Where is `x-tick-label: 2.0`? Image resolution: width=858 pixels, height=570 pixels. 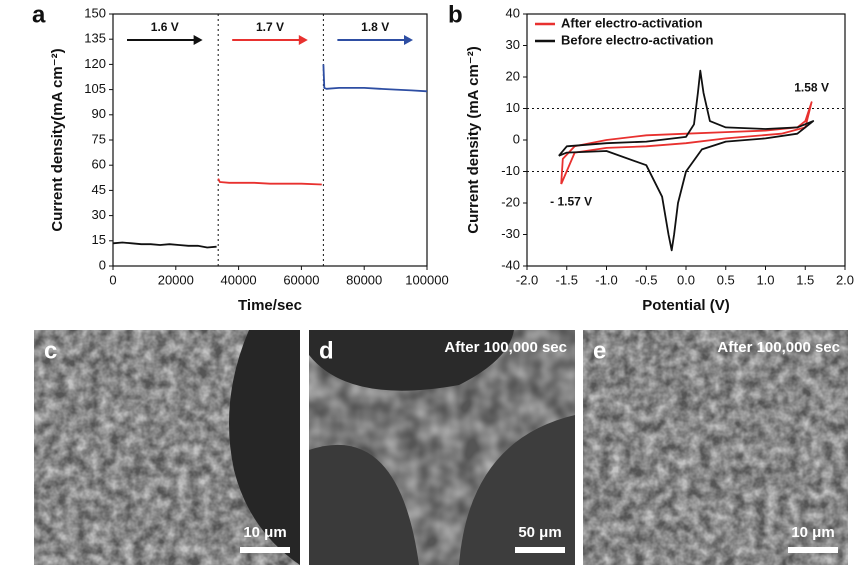
x-tick-label: 2.0 is located at coordinates (845, 279).